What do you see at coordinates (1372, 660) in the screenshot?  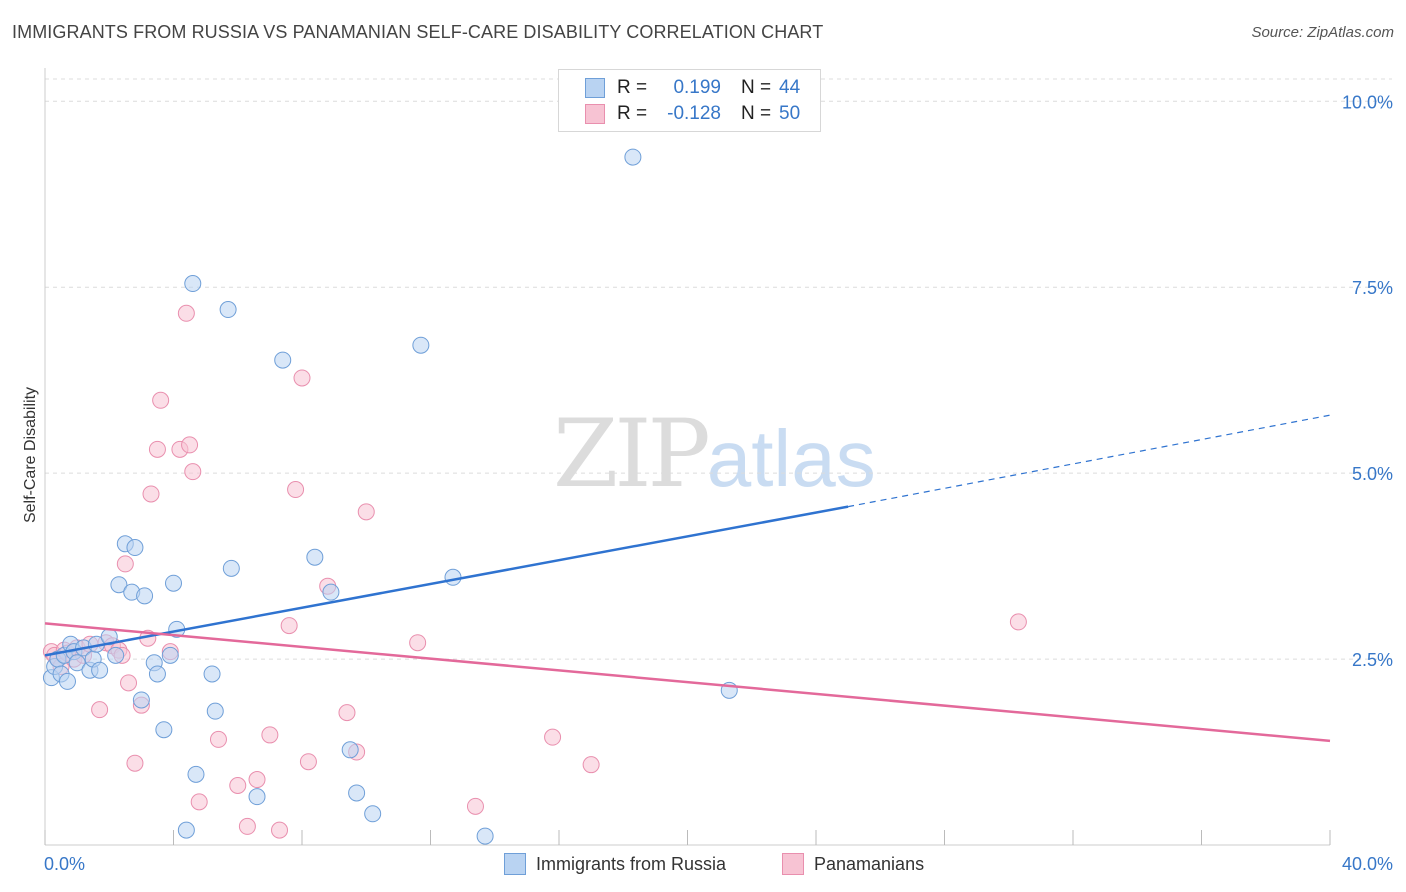 I see `y-tick-label: 2.5%` at bounding box center [1372, 660].